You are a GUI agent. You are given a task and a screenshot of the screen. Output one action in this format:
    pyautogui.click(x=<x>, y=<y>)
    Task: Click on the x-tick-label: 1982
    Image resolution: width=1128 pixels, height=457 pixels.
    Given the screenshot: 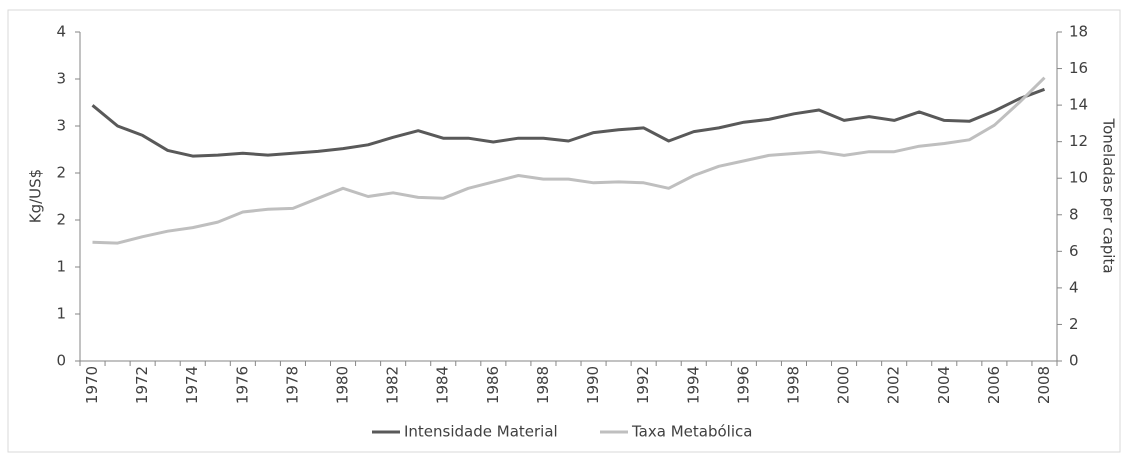 What is the action you would take?
    pyautogui.click(x=393, y=385)
    